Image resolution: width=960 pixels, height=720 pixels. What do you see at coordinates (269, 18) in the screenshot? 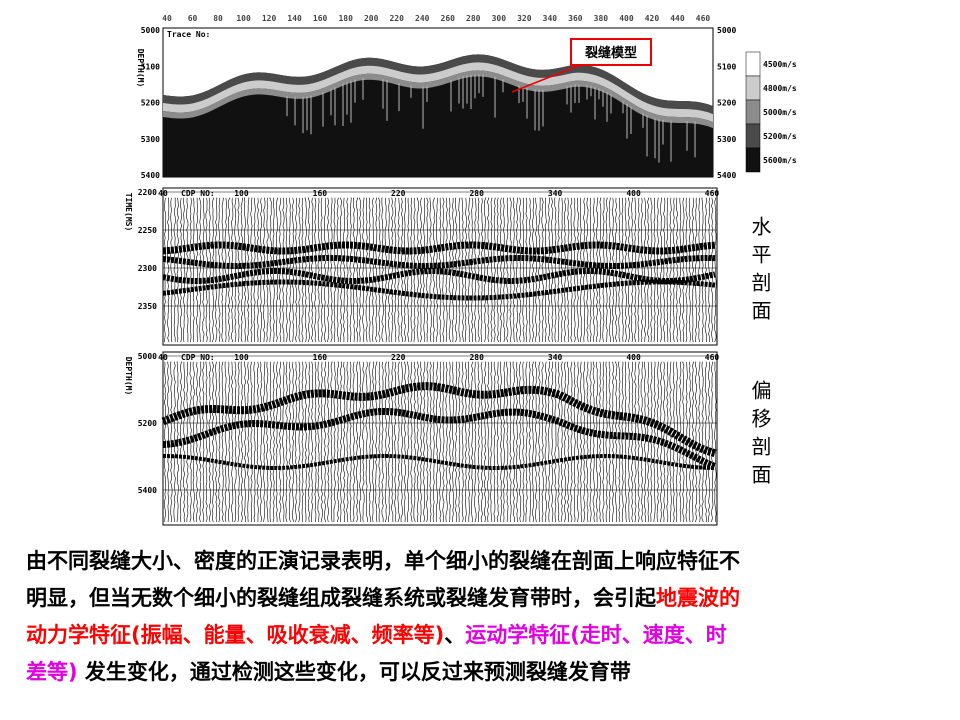
I see `top-tick: 120` at bounding box center [269, 18].